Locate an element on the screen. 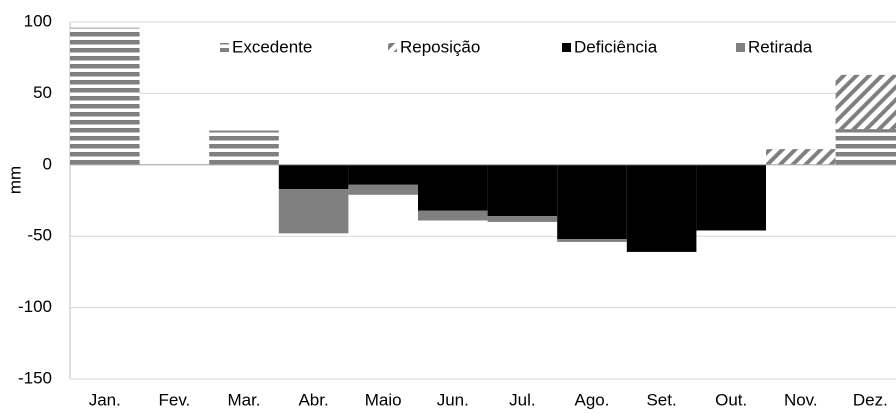 The height and width of the screenshot is (414, 896). y-axis-label: mm is located at coordinates (14, 180).